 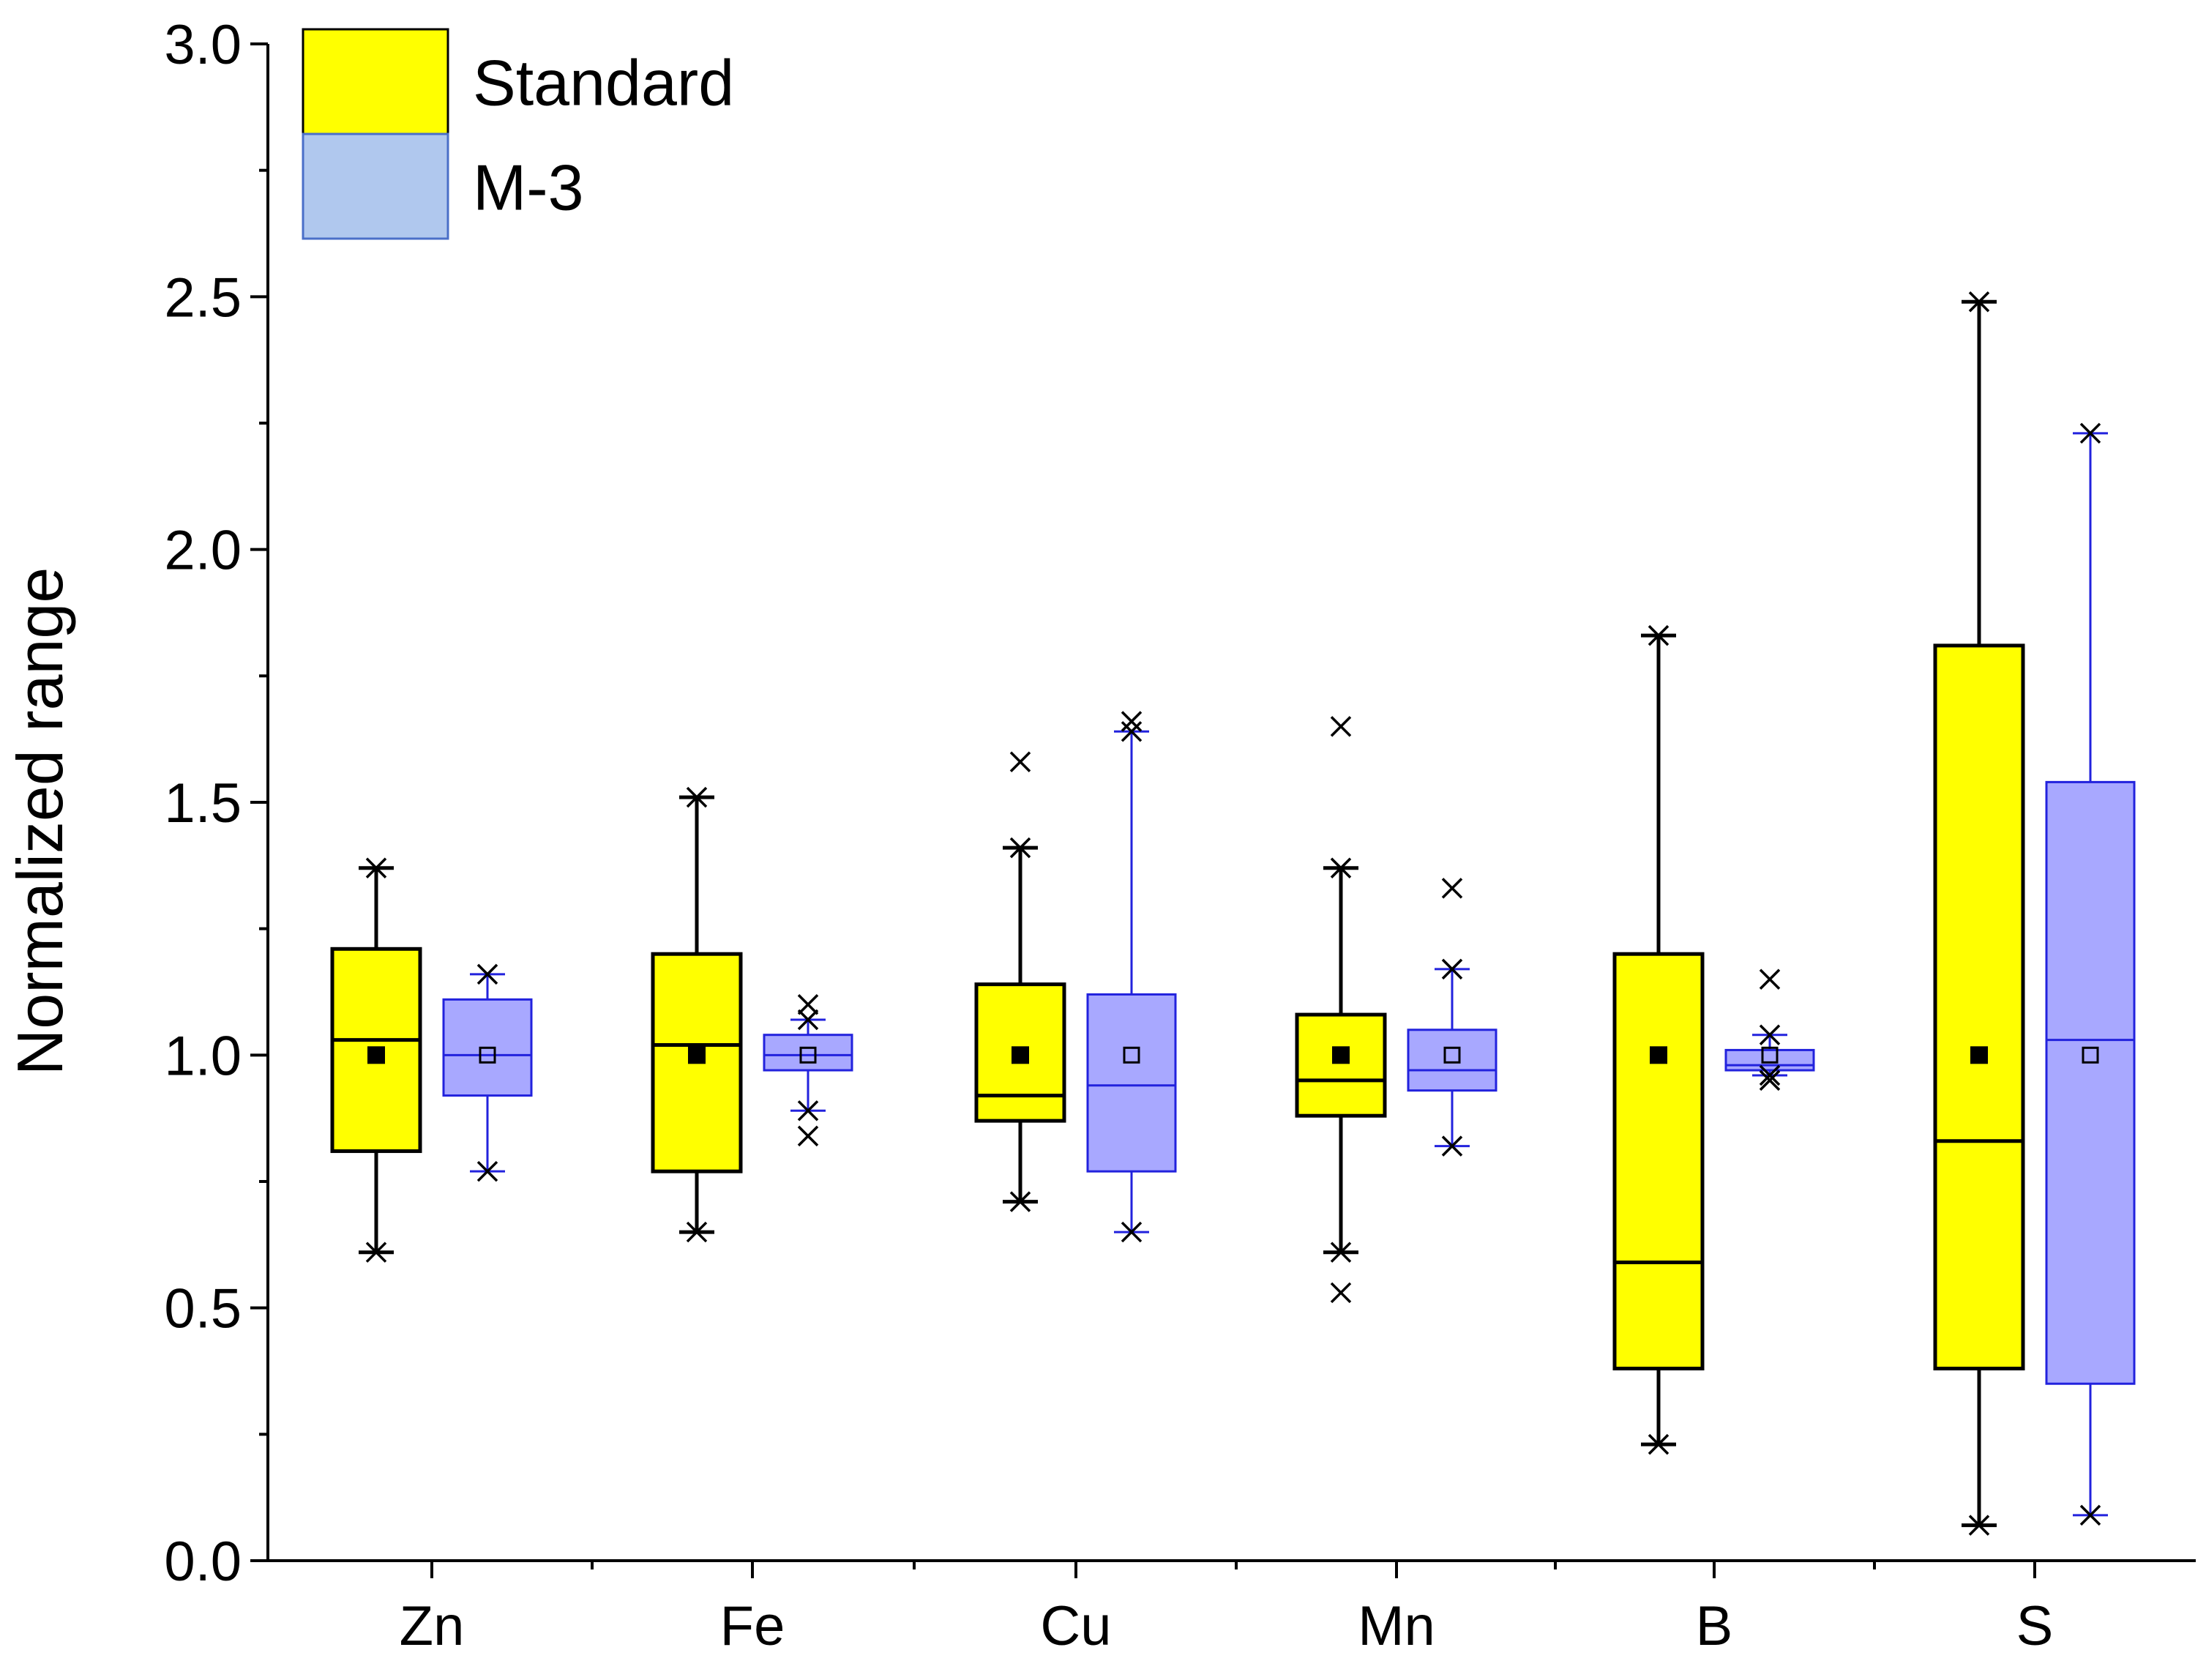 What do you see at coordinates (1396, 1626) in the screenshot?
I see `x-tick-label: Mn` at bounding box center [1396, 1626].